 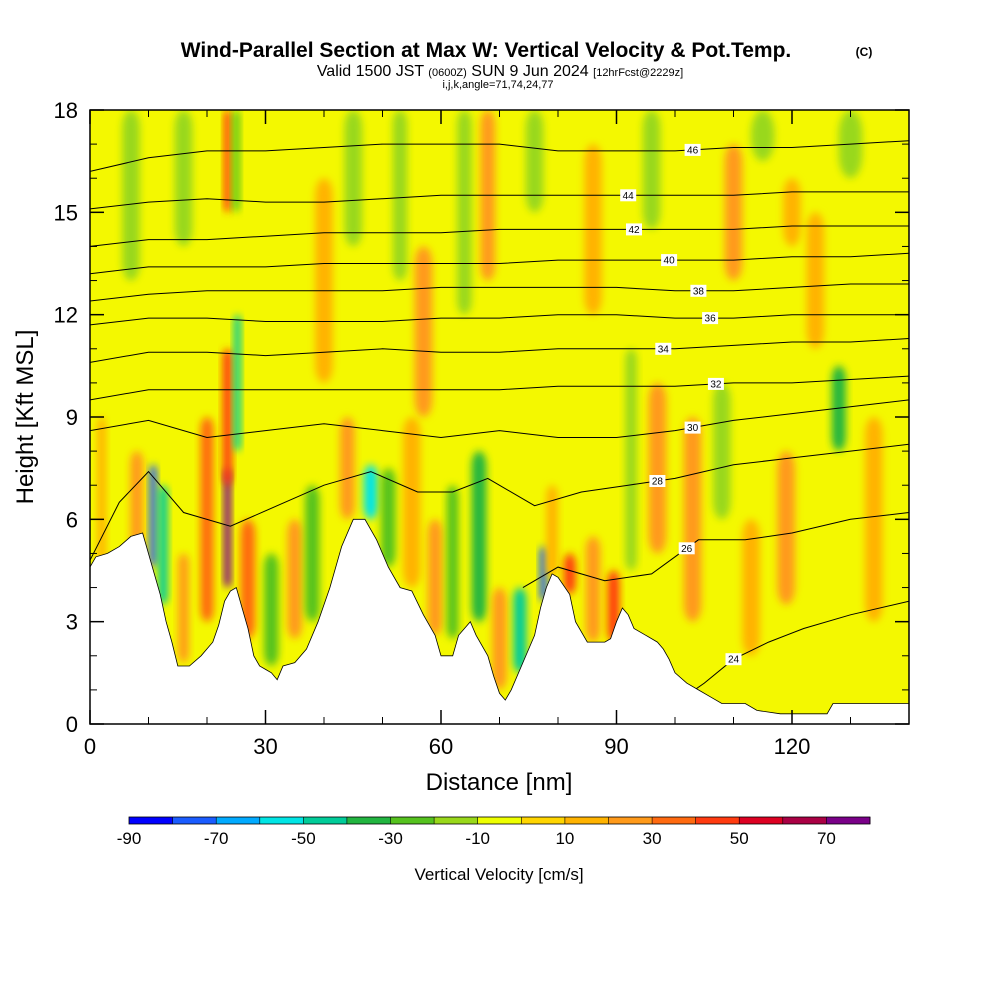 I want to click on x-tick-label-120: 120, so click(x=792, y=746).